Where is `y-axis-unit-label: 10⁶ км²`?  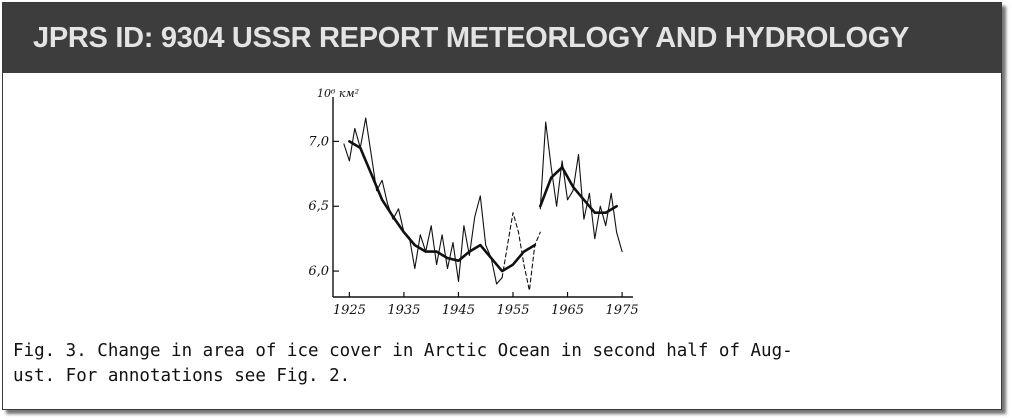 y-axis-unit-label: 10⁶ км² is located at coordinates (338, 93).